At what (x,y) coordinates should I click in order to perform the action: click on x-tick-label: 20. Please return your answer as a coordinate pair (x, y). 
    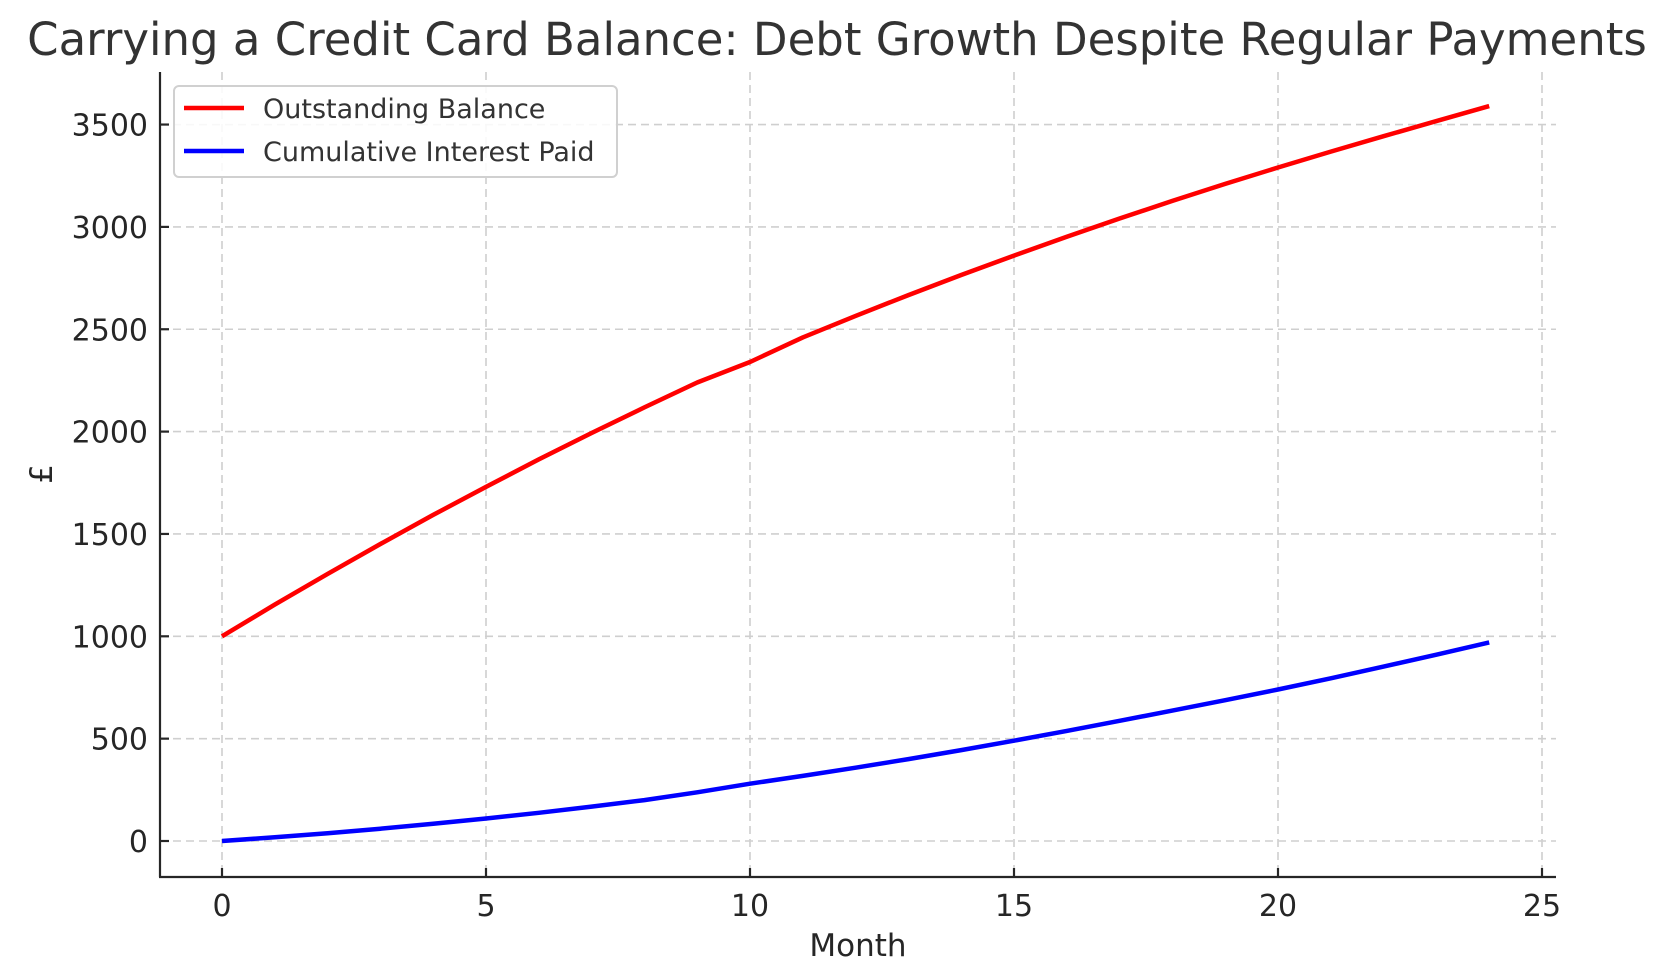
    Looking at the image, I should click on (1278, 906).